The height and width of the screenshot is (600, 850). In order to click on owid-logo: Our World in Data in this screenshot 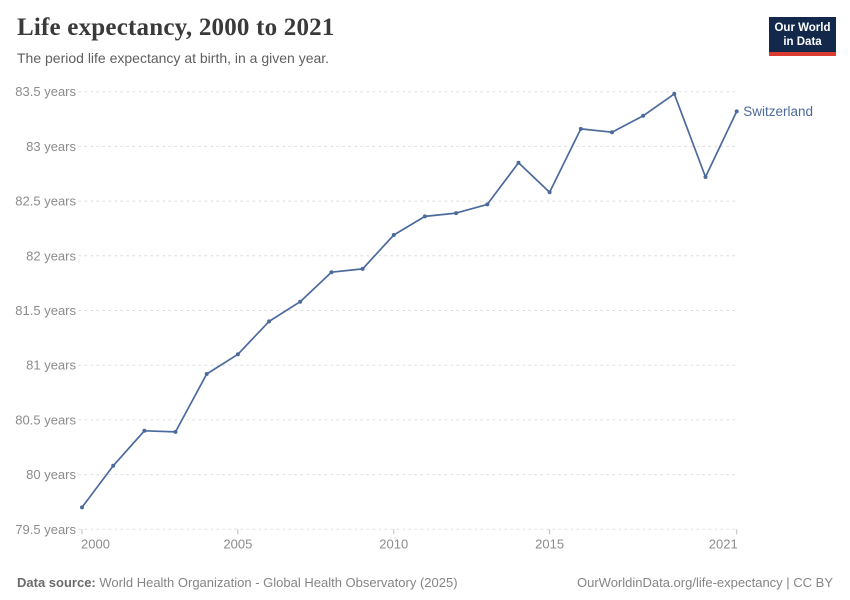, I will do `click(802, 36)`.